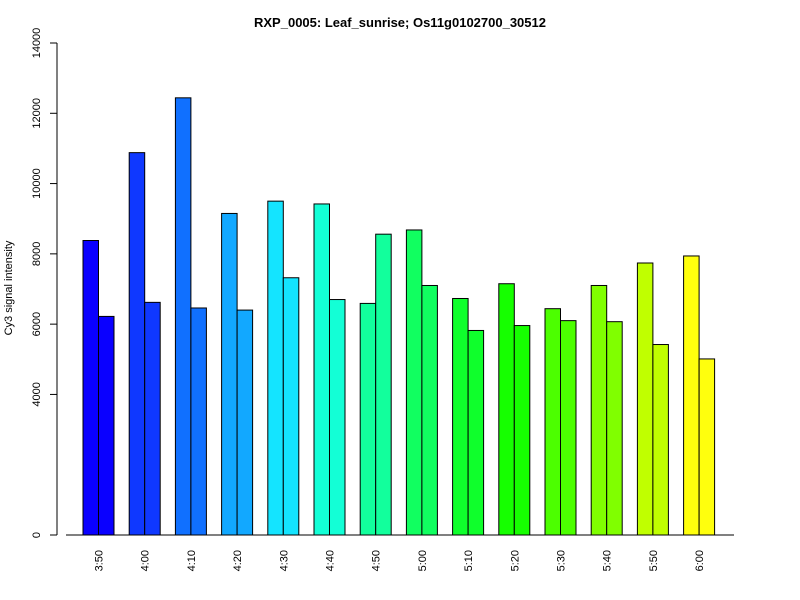 This screenshot has height=600, width=800. Describe the element at coordinates (691, 395) in the screenshot. I see `bar-600-s1` at that location.